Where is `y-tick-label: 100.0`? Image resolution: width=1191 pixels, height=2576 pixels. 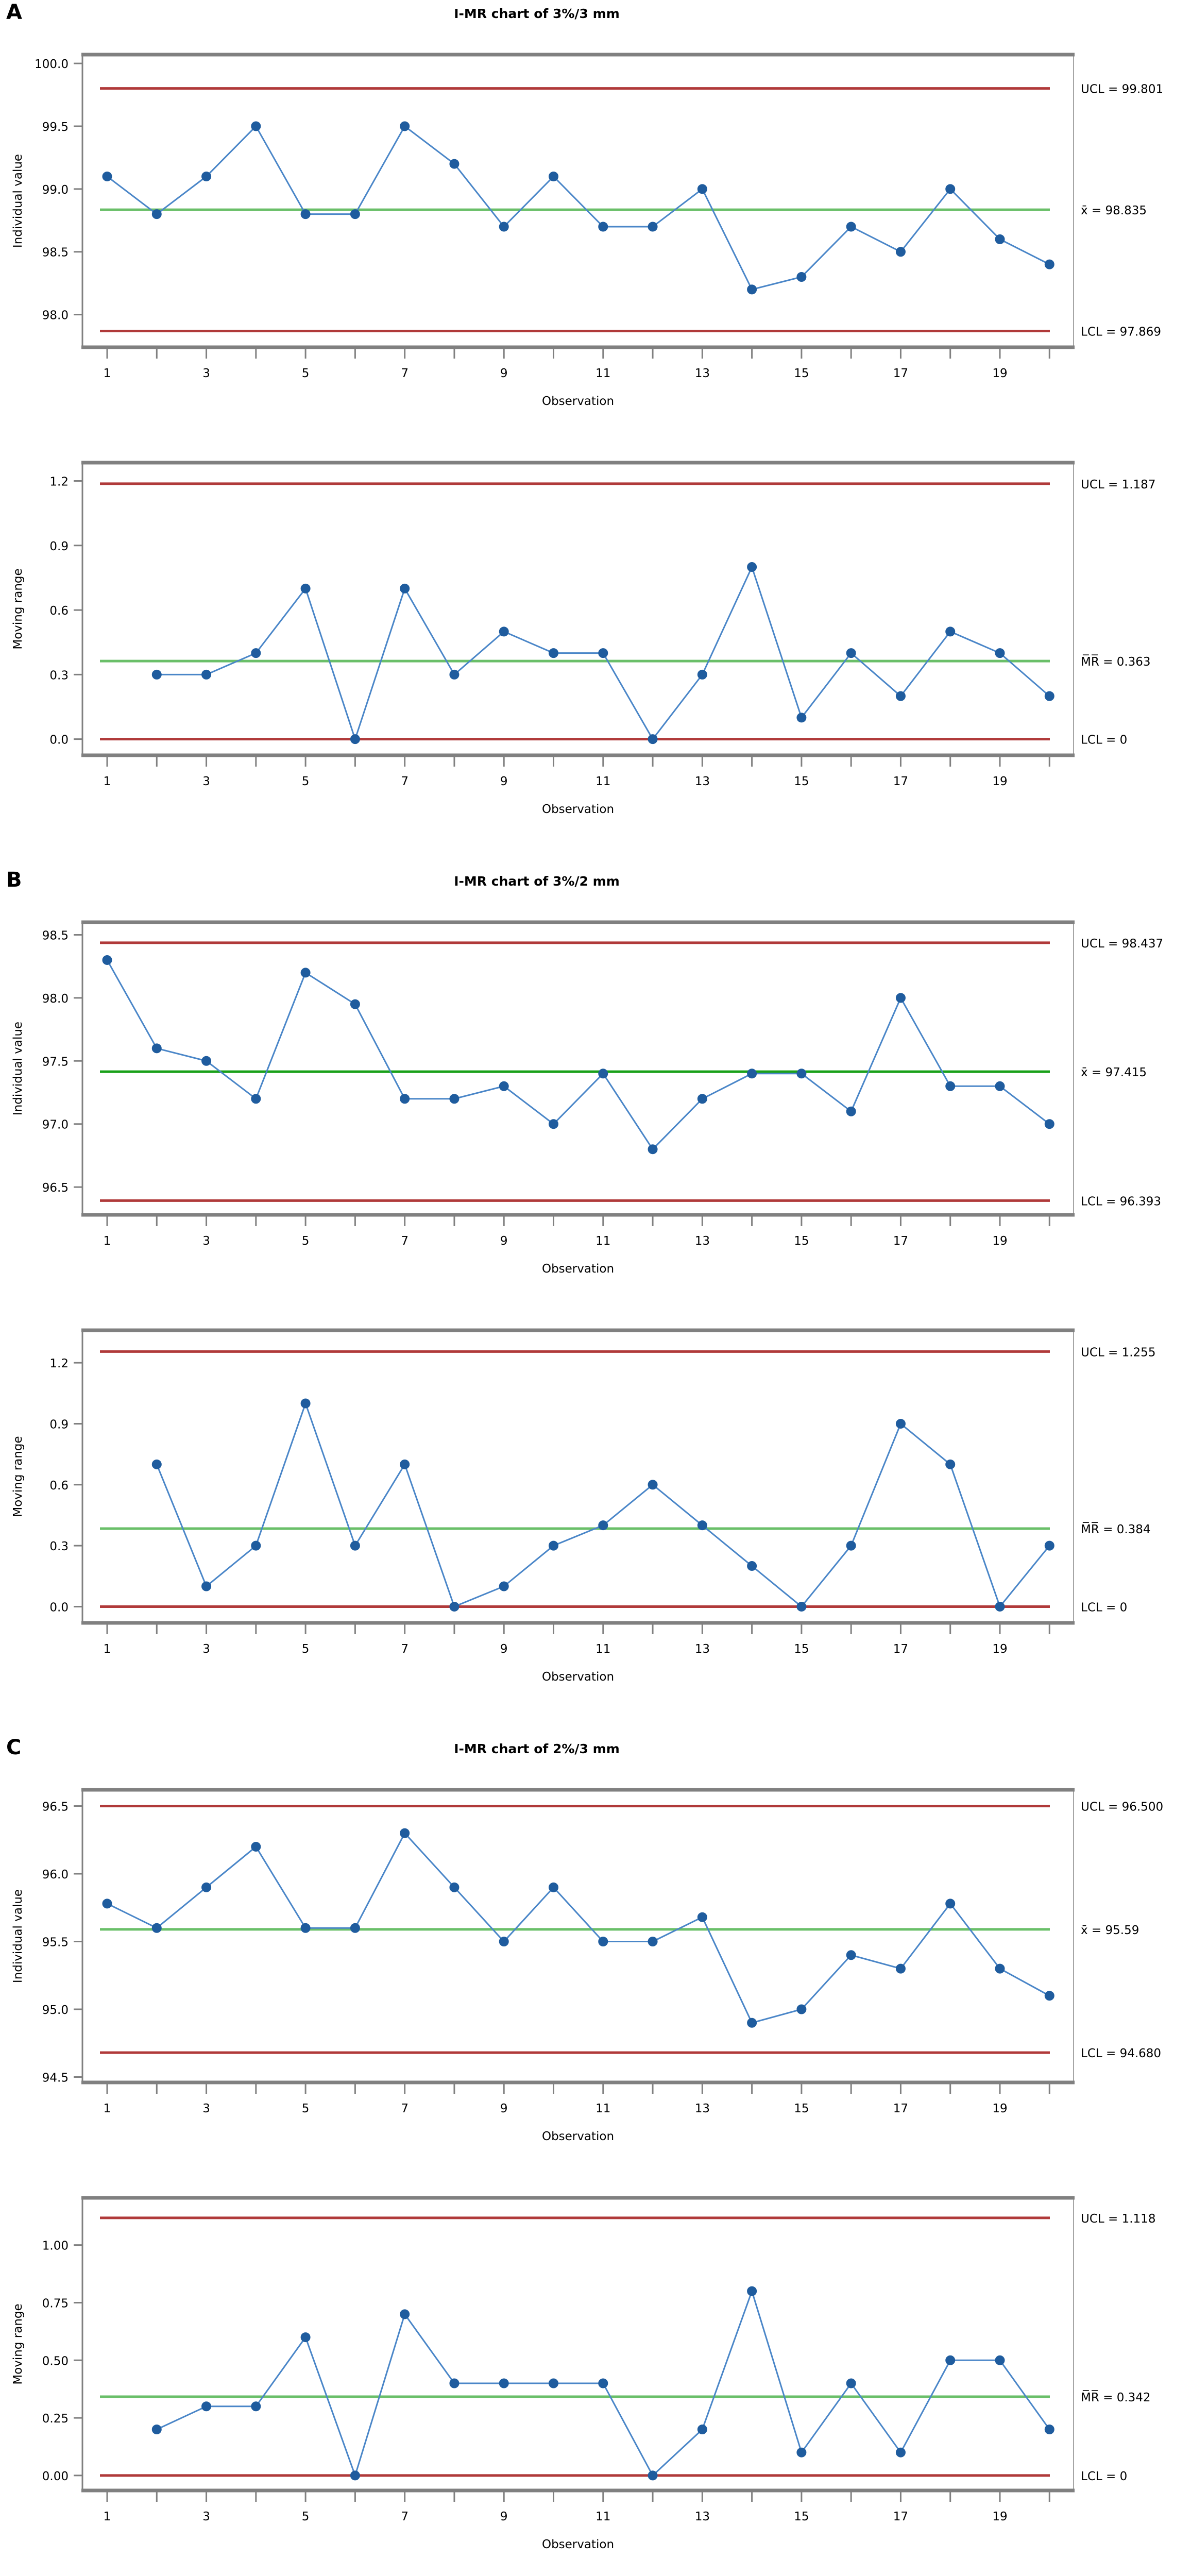
y-tick-label: 100.0 is located at coordinates (52, 64).